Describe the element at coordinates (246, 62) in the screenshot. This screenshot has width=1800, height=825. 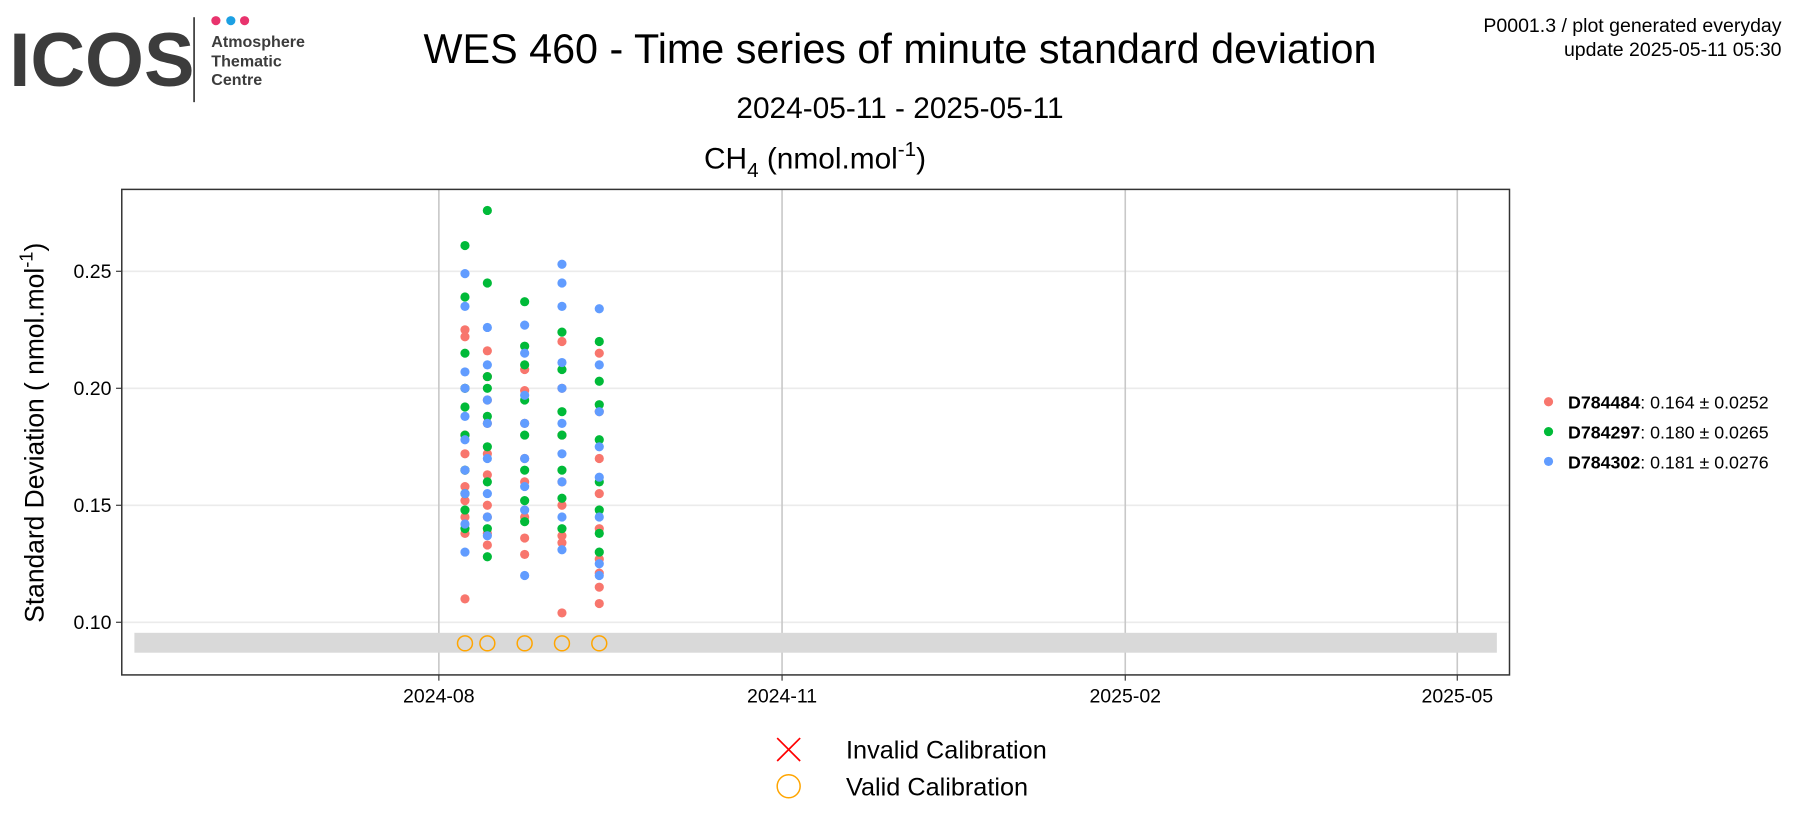
I see `logo-line: Thematic` at that location.